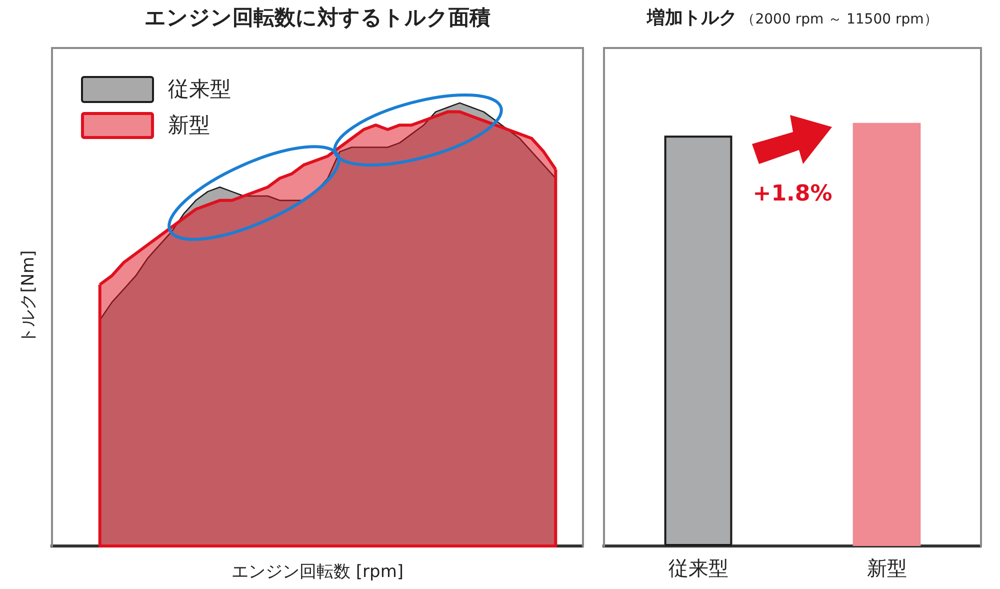 The height and width of the screenshot is (589, 1000). What do you see at coordinates (199, 89) in the screenshot?
I see `legend-label: 従来型` at bounding box center [199, 89].